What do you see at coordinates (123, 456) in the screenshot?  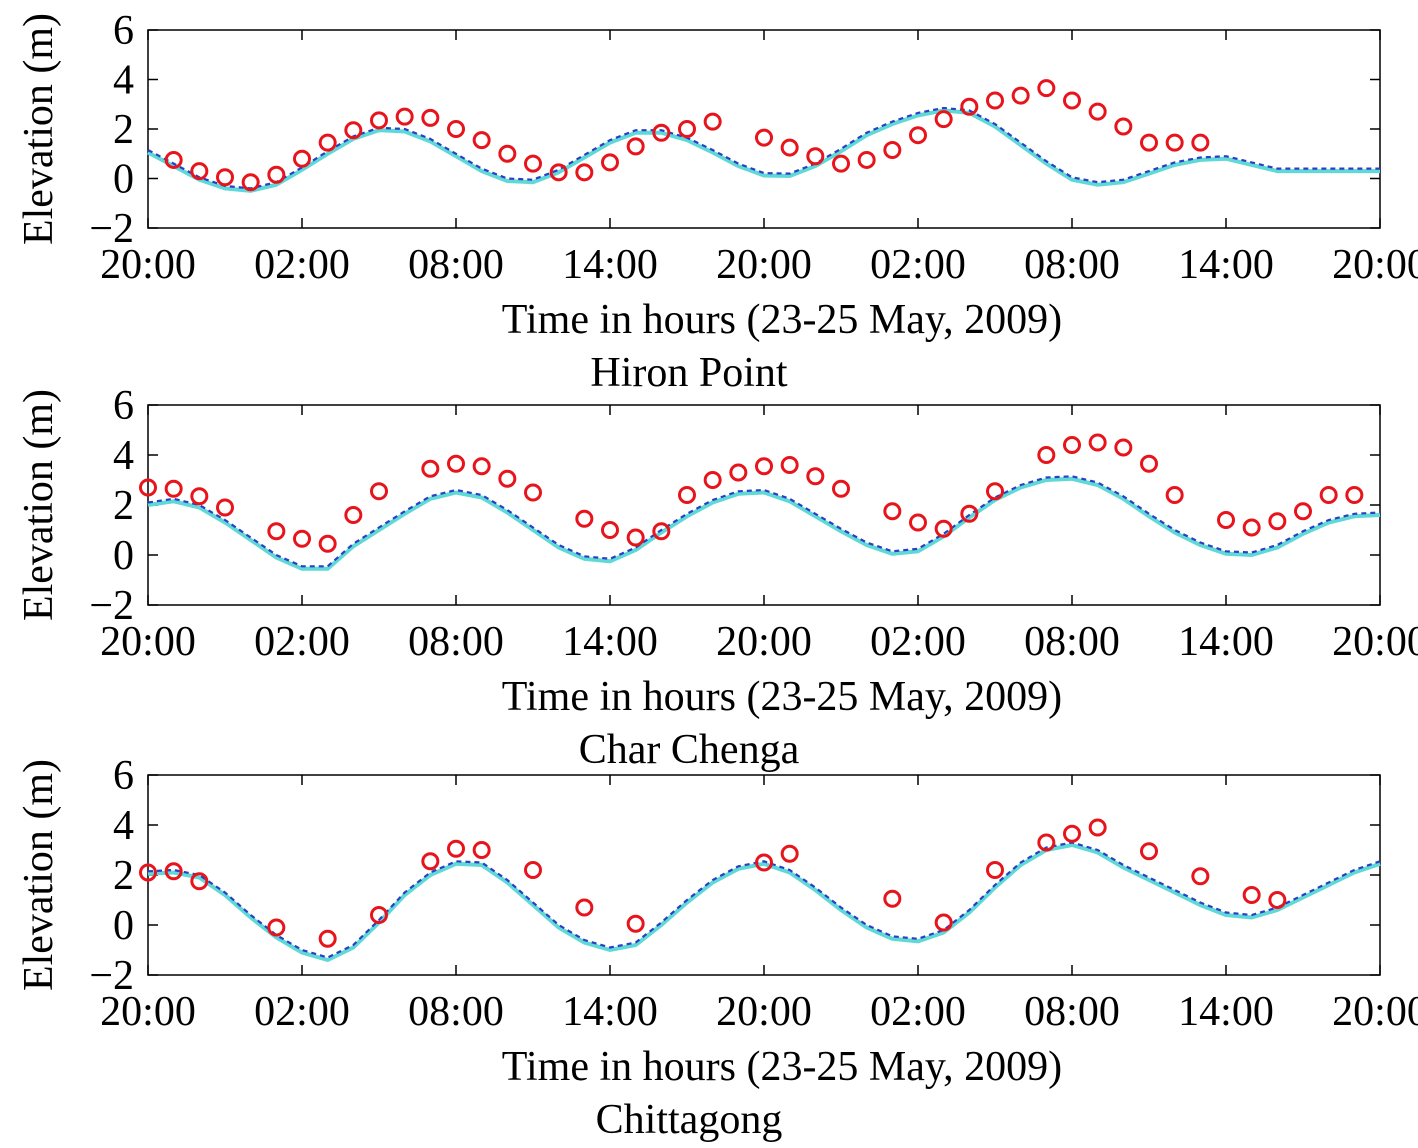 I see `y-tick-label: 4` at bounding box center [123, 456].